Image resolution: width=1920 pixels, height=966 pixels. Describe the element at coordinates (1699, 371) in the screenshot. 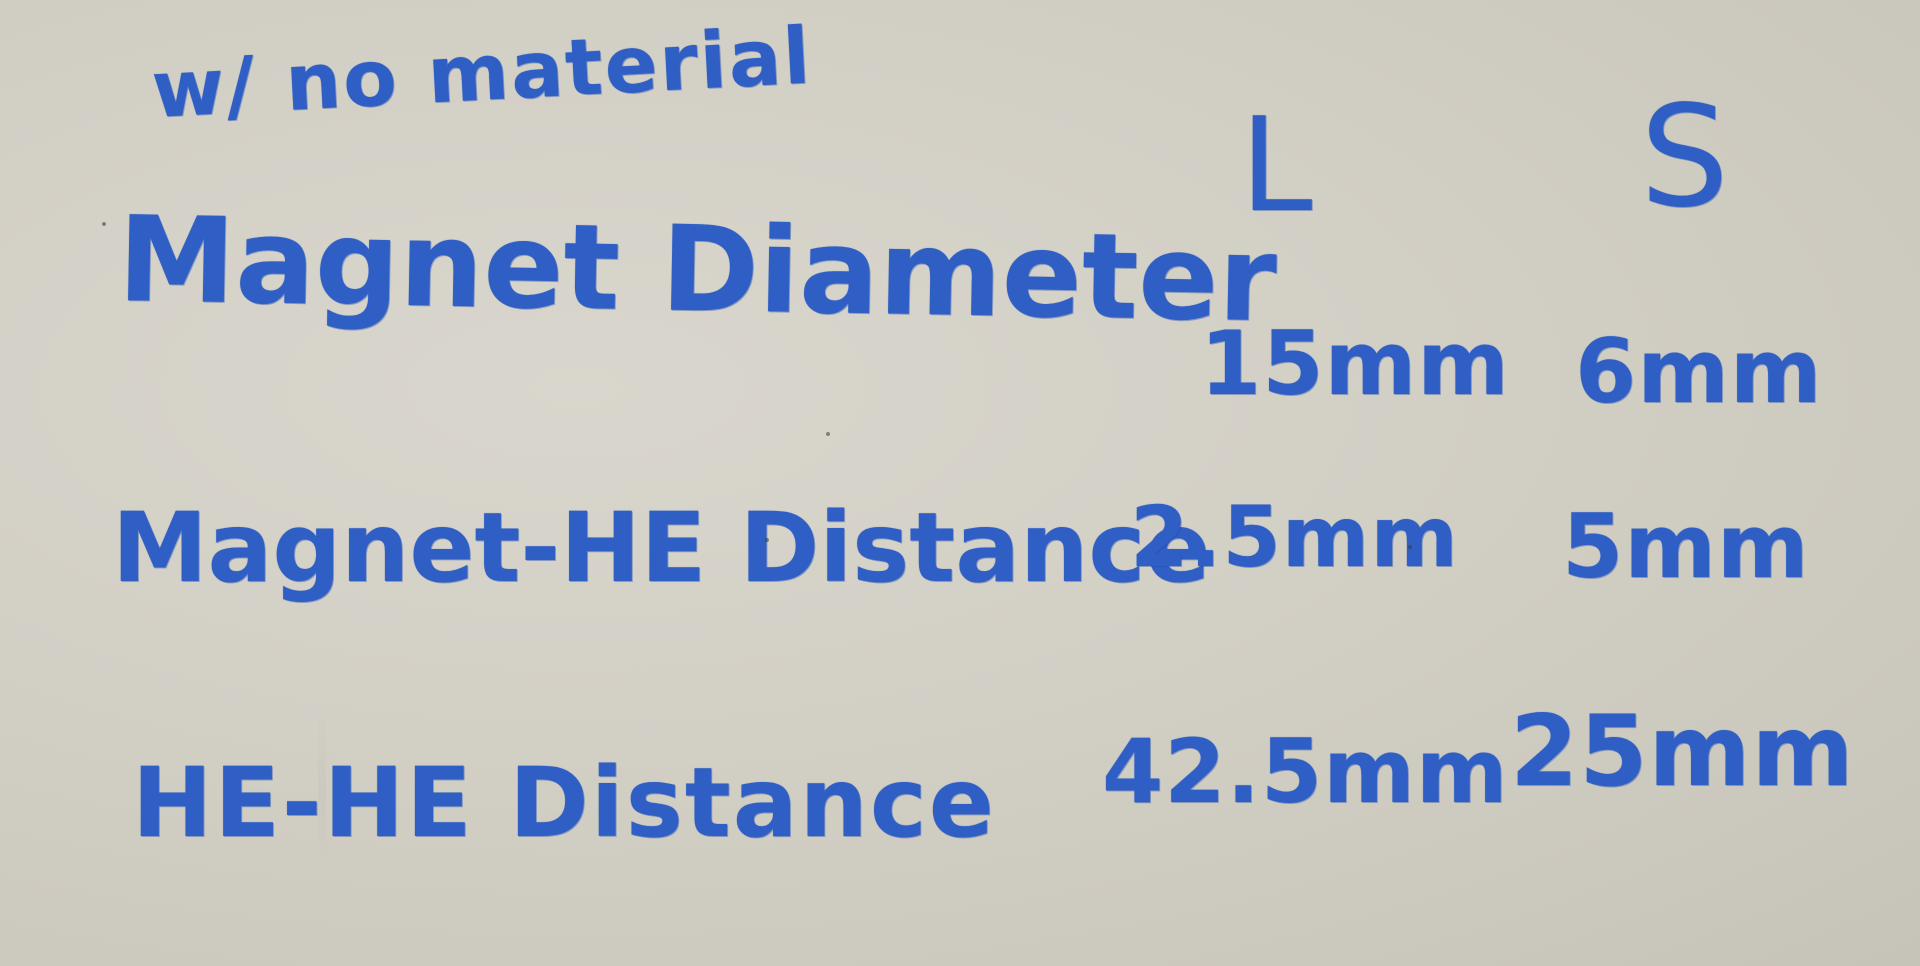

I see `value-magnet-diameter-small: 6mm` at that location.